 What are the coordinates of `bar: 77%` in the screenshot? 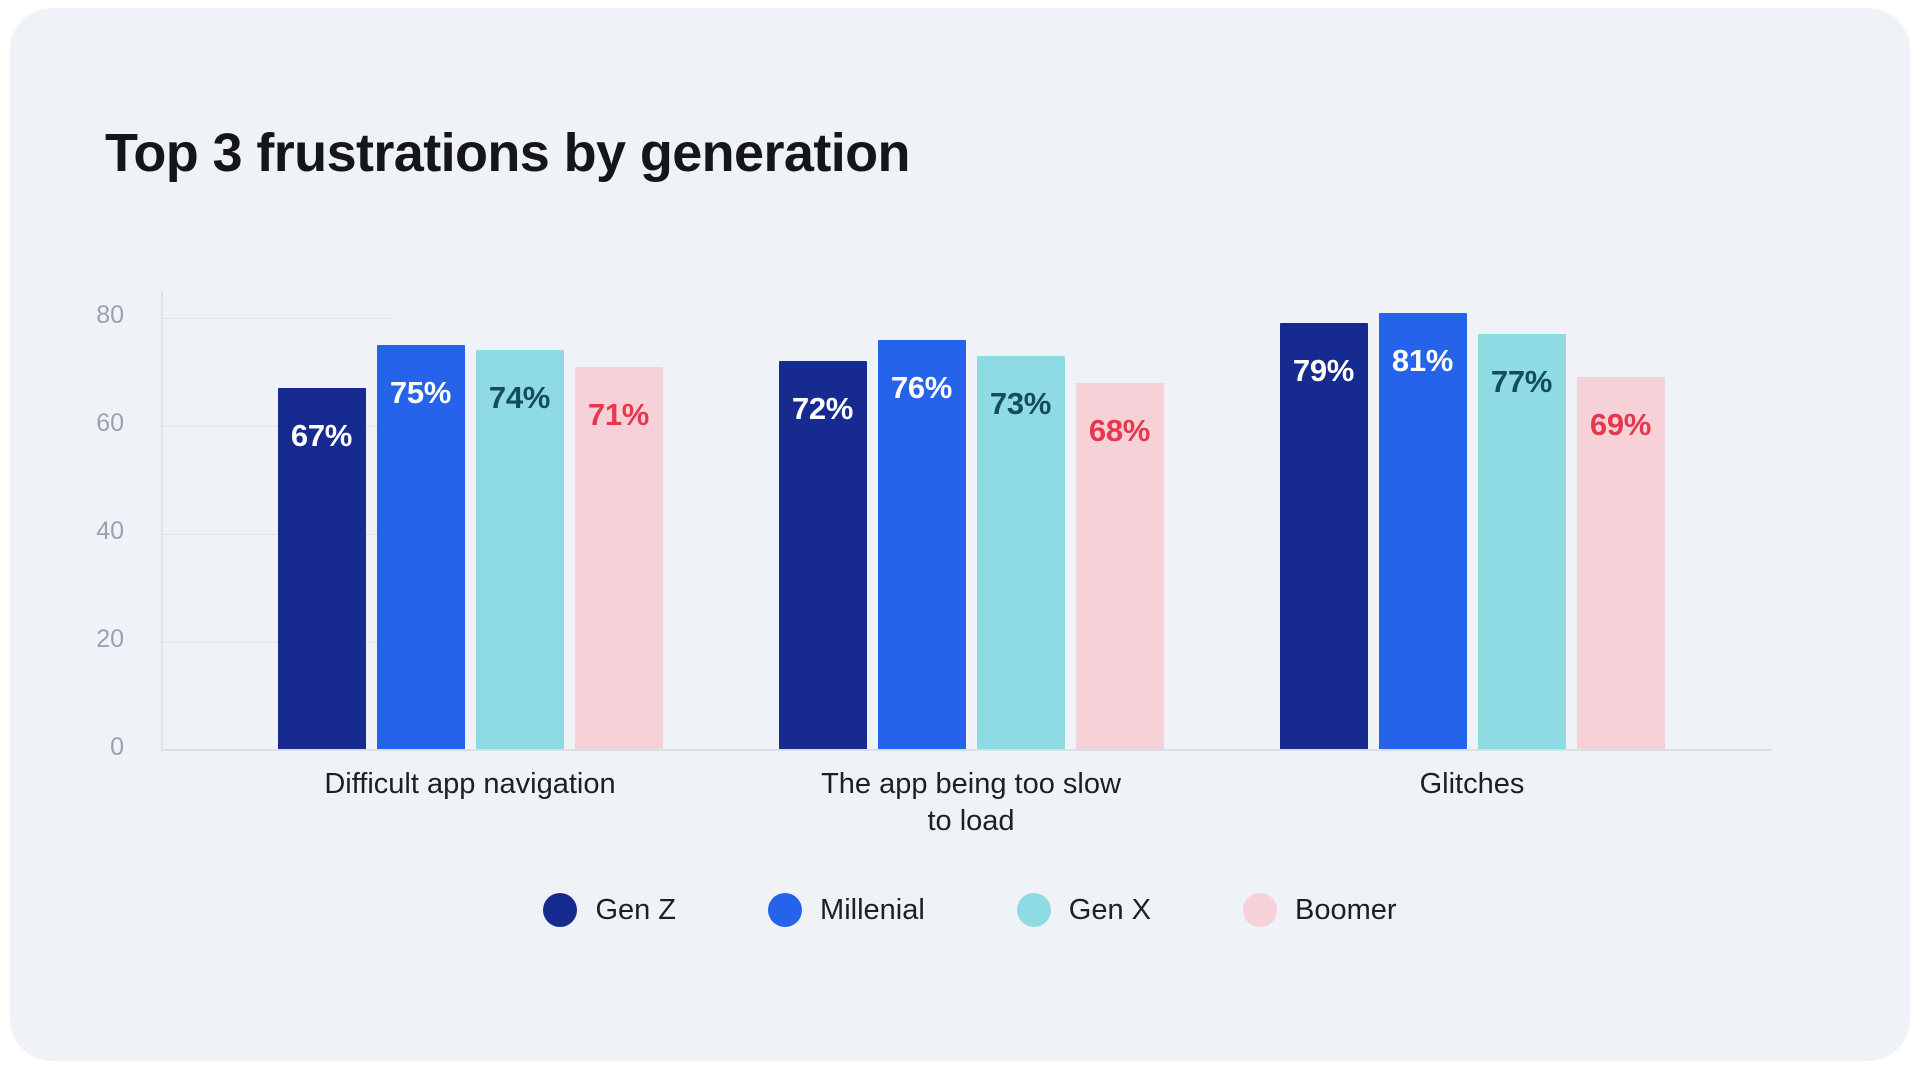 It's located at (1521, 542).